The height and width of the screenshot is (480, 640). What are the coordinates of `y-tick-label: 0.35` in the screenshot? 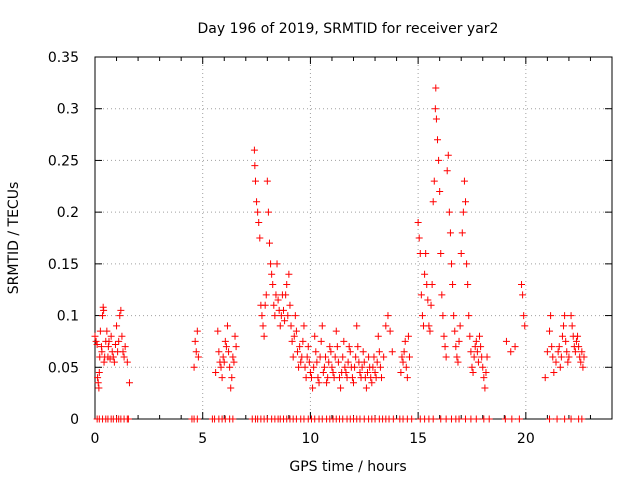 It's located at (63, 58).